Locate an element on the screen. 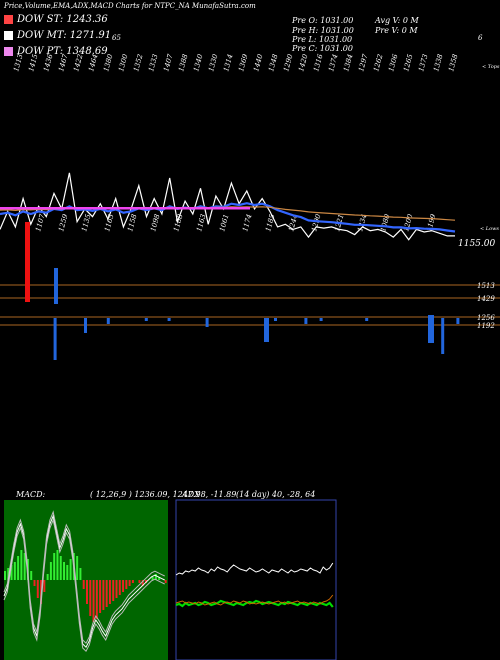  adx-series-minus-di is located at coordinates (254, 600).